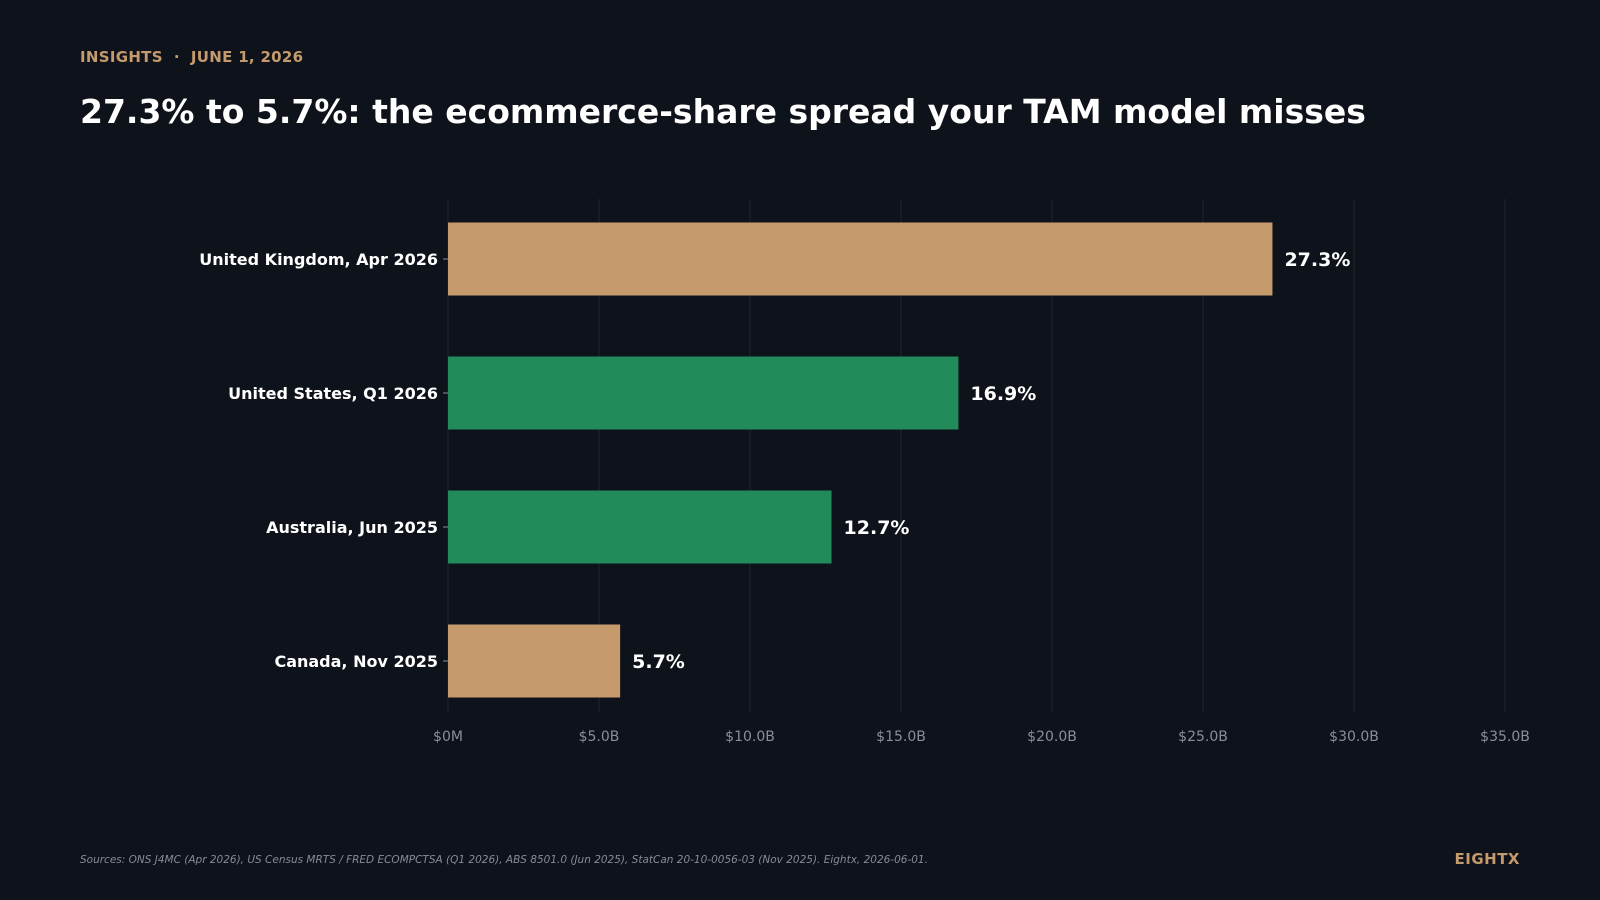 This screenshot has height=900, width=1600. I want to click on category-label: United States, Q1 2026, so click(333, 393).